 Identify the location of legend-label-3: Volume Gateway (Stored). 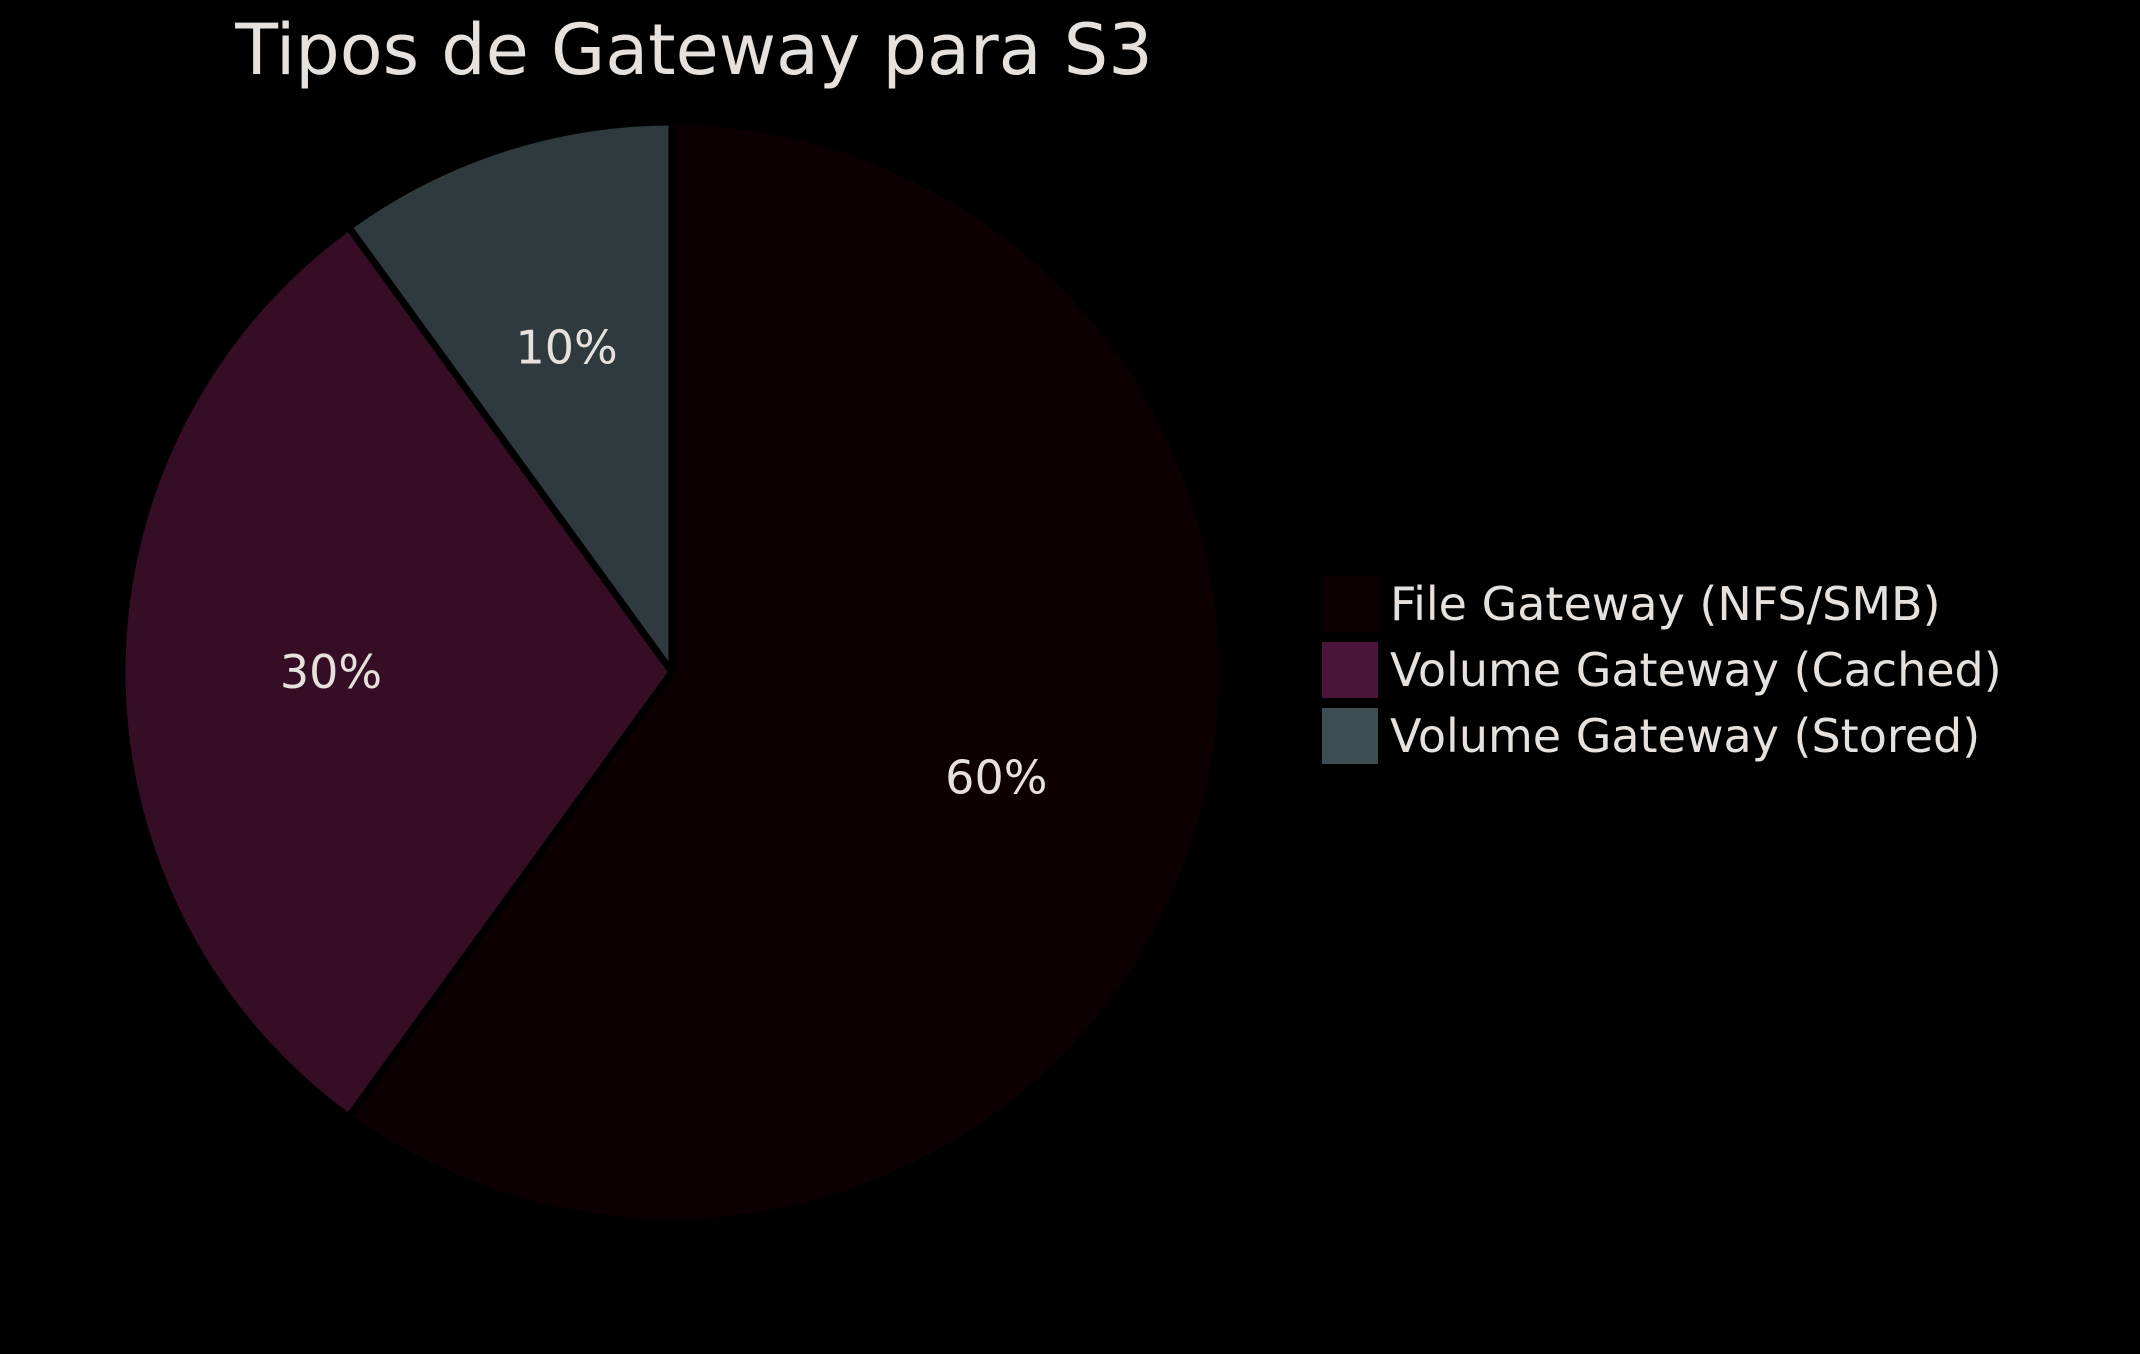
(1685, 736).